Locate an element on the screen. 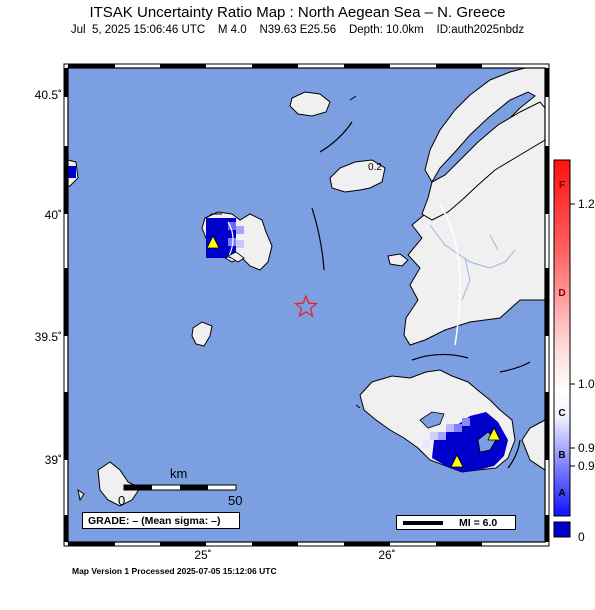 The height and width of the screenshot is (610, 595). grade-text: GRADE: – (Mean sigma: –) is located at coordinates (154, 520).